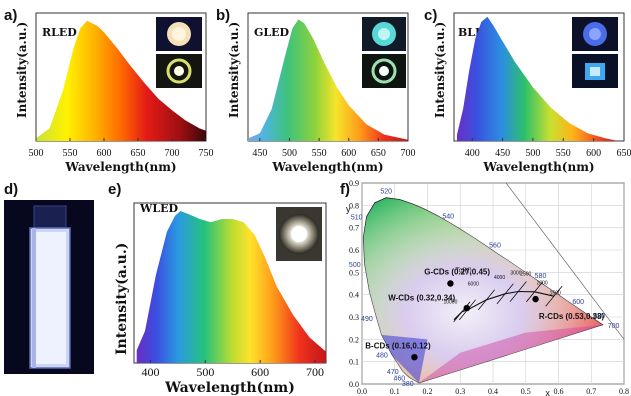 Image resolution: width=631 pixels, height=396 pixels. Describe the element at coordinates (572, 316) in the screenshot. I see `cie-point-label: R-CDs (0.53,0.38)` at that location.